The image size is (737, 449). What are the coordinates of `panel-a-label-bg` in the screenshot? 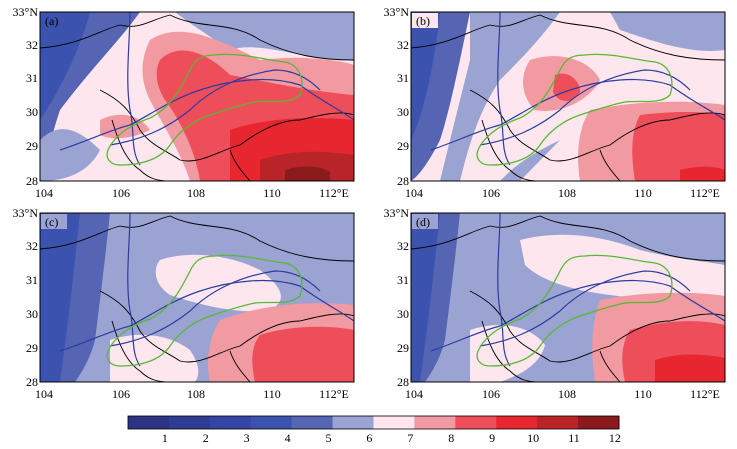 It's located at (54, 20).